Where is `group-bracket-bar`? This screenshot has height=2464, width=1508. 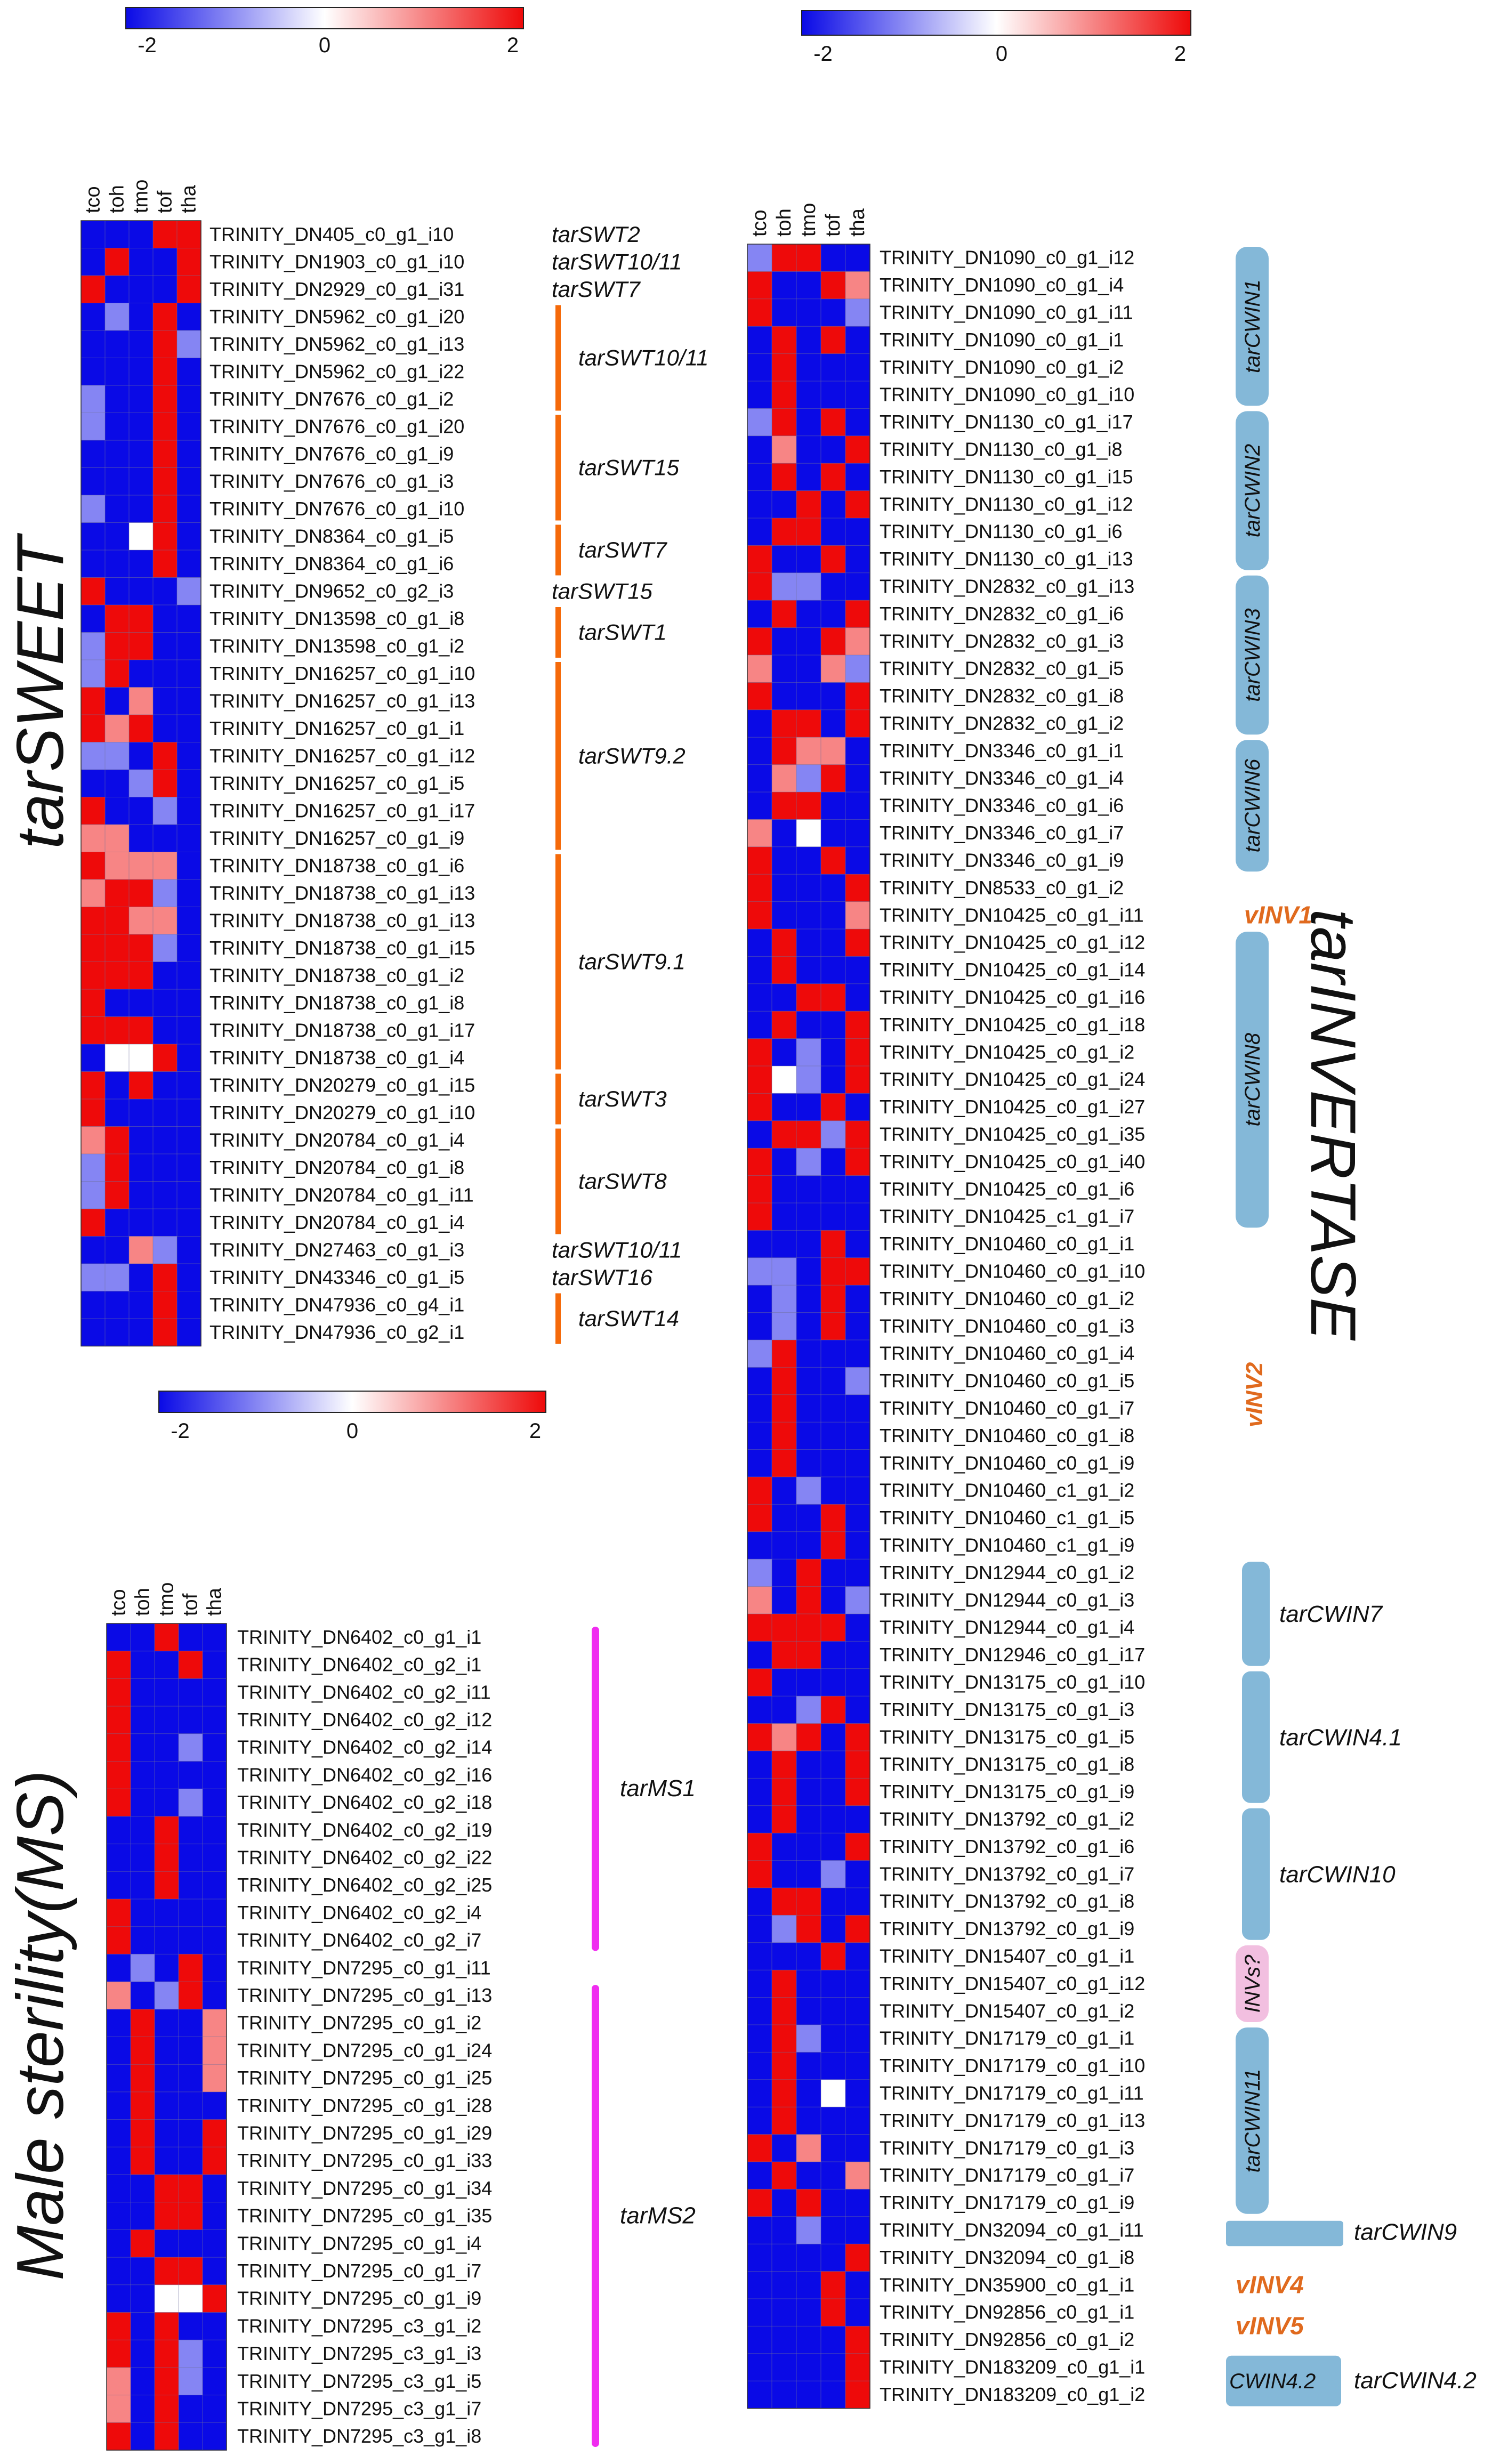
group-bracket-bar is located at coordinates (595, 2216).